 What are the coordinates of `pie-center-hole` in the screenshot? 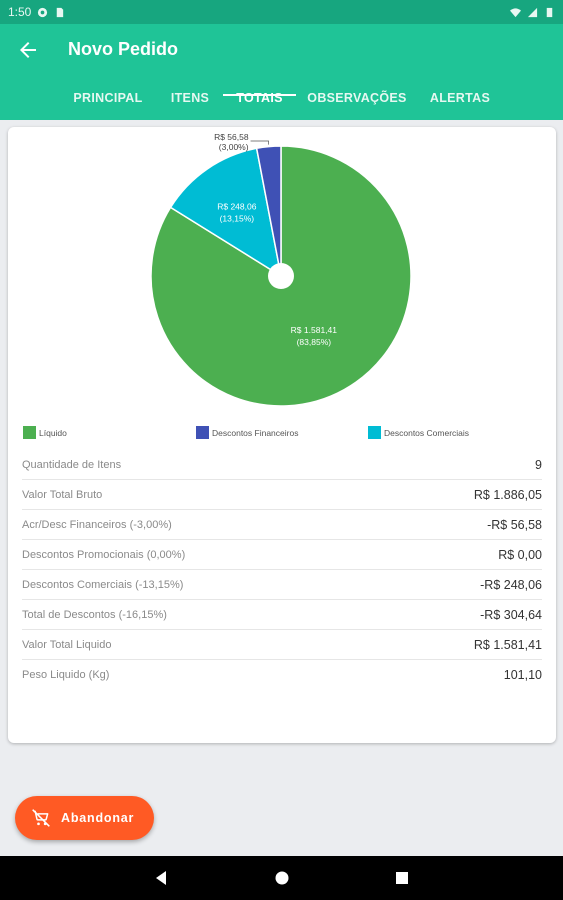 It's located at (281, 276).